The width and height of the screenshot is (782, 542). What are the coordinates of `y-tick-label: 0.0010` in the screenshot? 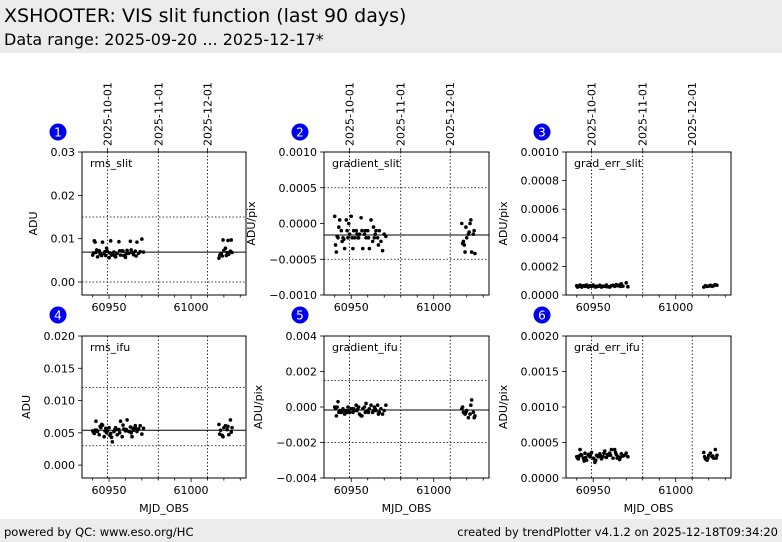 It's located at (540, 407).